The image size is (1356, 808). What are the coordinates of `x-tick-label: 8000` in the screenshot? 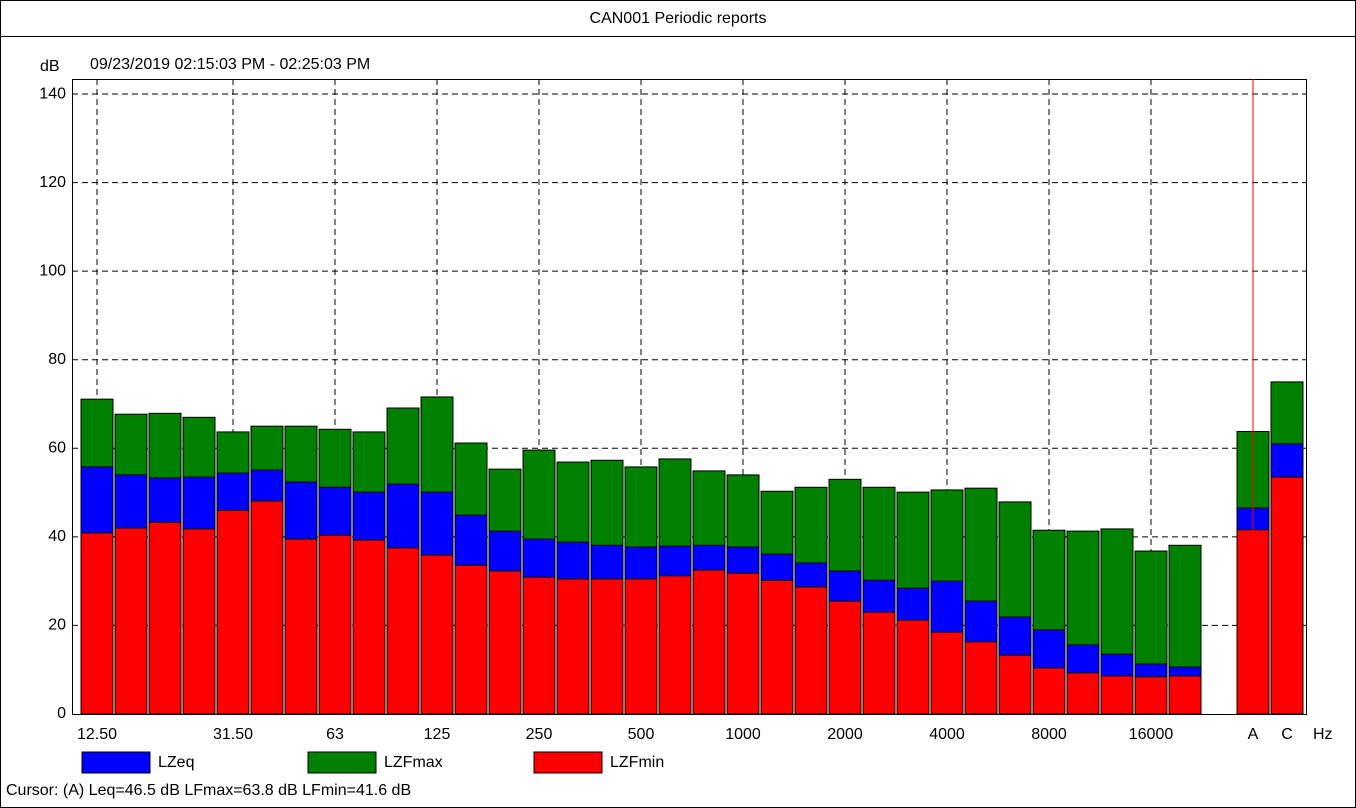 It's located at (1049, 734).